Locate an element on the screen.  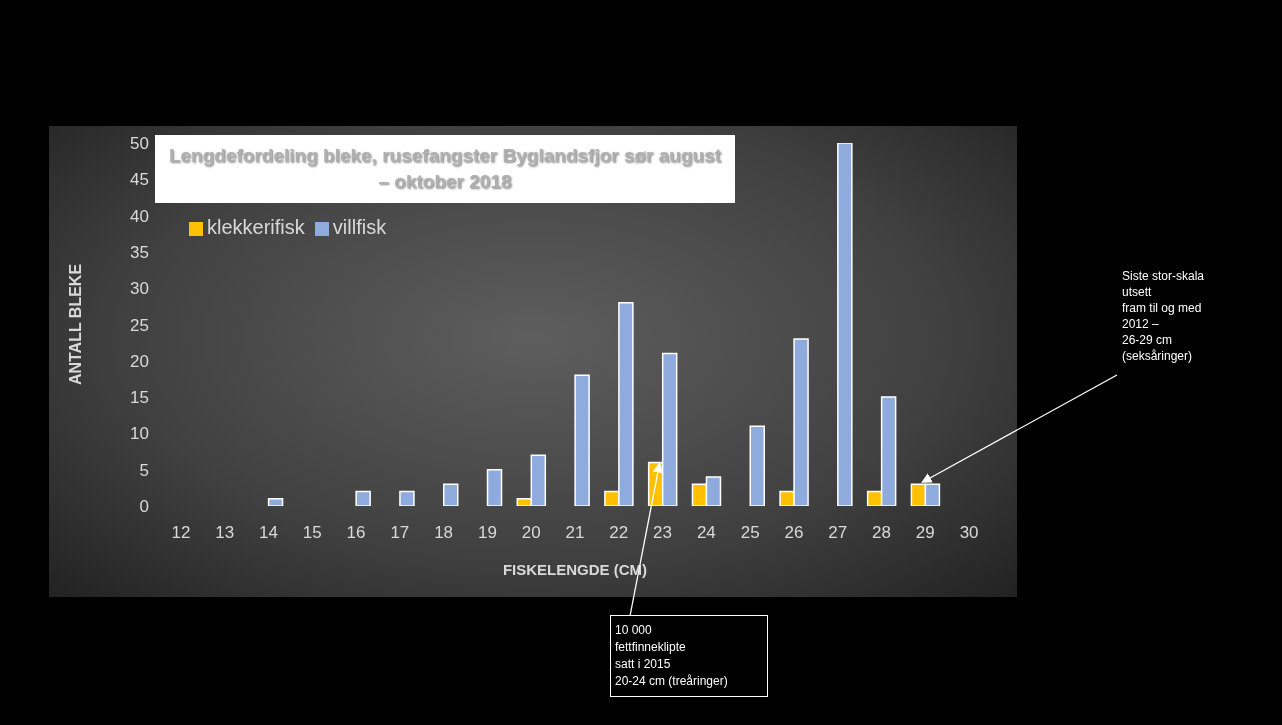
x-tick-label: 17 is located at coordinates (400, 533).